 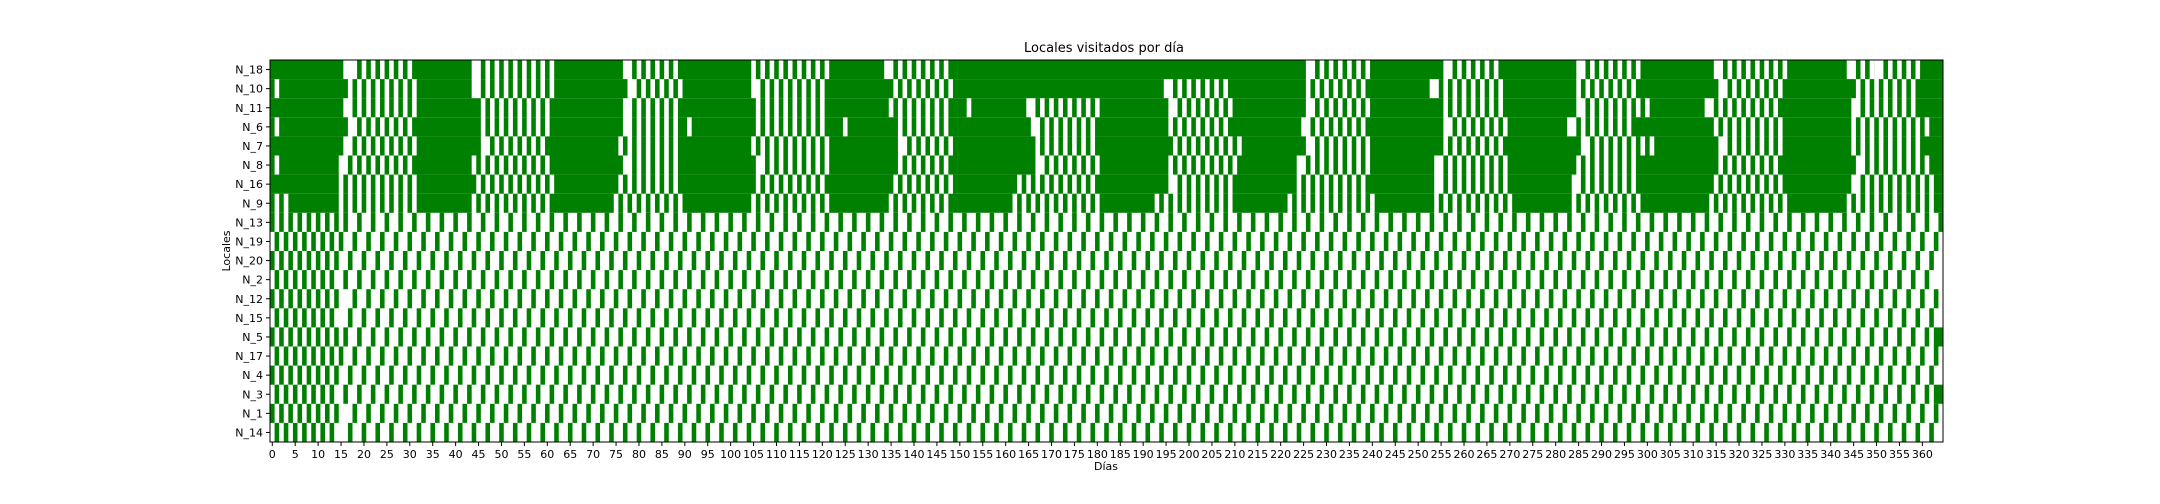 What do you see at coordinates (1211, 454) in the screenshot?
I see `x-tick-label: 205` at bounding box center [1211, 454].